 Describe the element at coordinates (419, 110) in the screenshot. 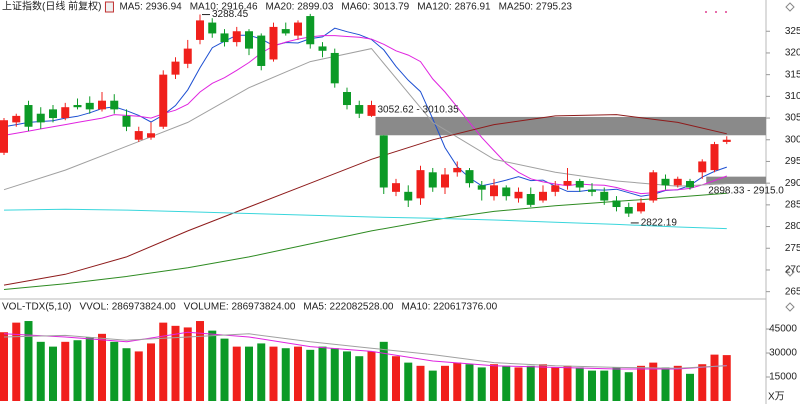

I see `gap-label: 3052.62 - 3010.35` at that location.